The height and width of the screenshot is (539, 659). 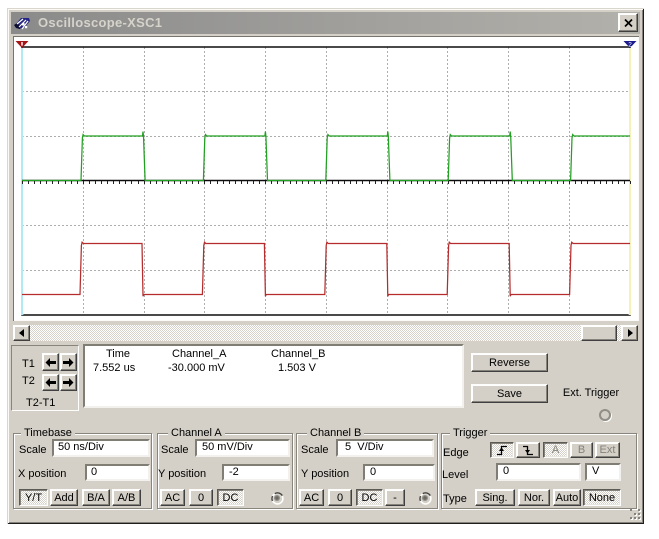 I want to click on svg-text: 2, so click(x=630, y=45).